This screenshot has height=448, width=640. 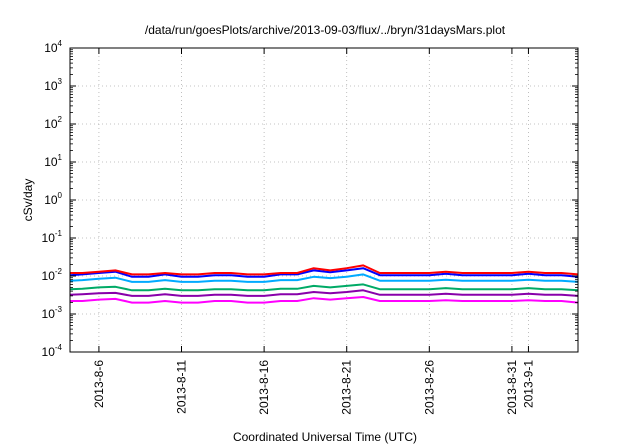 What do you see at coordinates (53, 161) in the screenshot?
I see `y-tick-label: 10¹` at bounding box center [53, 161].